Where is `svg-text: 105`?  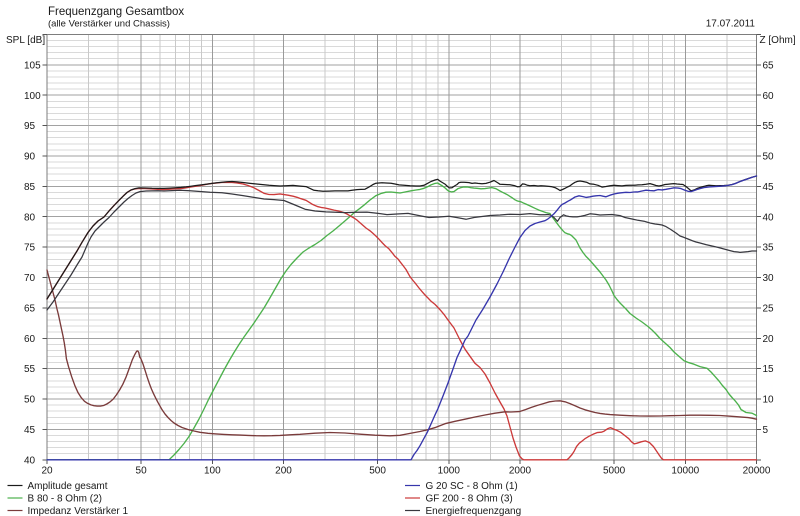
svg-text: 105 is located at coordinates (32, 65).